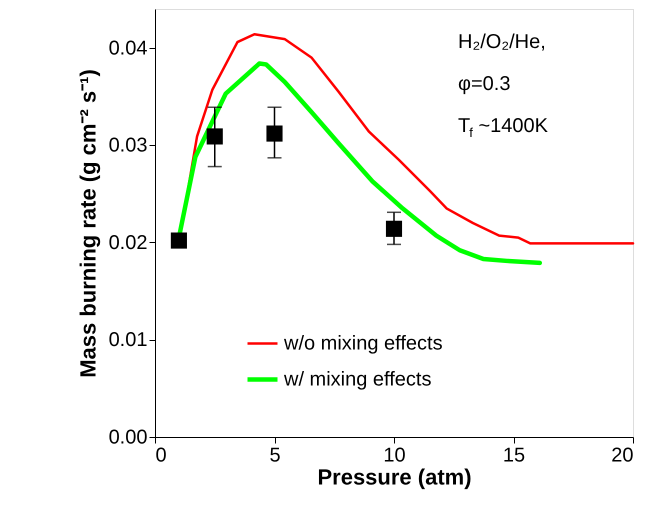 This screenshot has height=524, width=665. What do you see at coordinates (161, 455) in the screenshot?
I see `x-tick-label: 0` at bounding box center [161, 455].